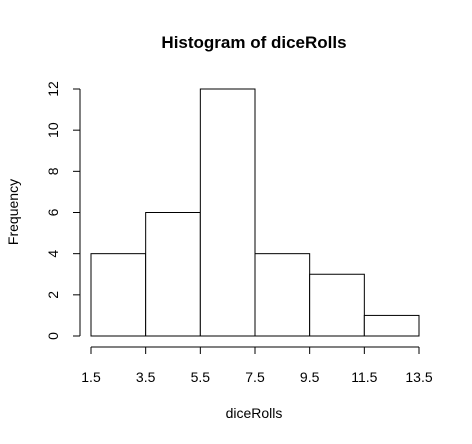 This screenshot has height=444, width=472. What do you see at coordinates (53, 89) in the screenshot?
I see `y-tick-label: 12` at bounding box center [53, 89].